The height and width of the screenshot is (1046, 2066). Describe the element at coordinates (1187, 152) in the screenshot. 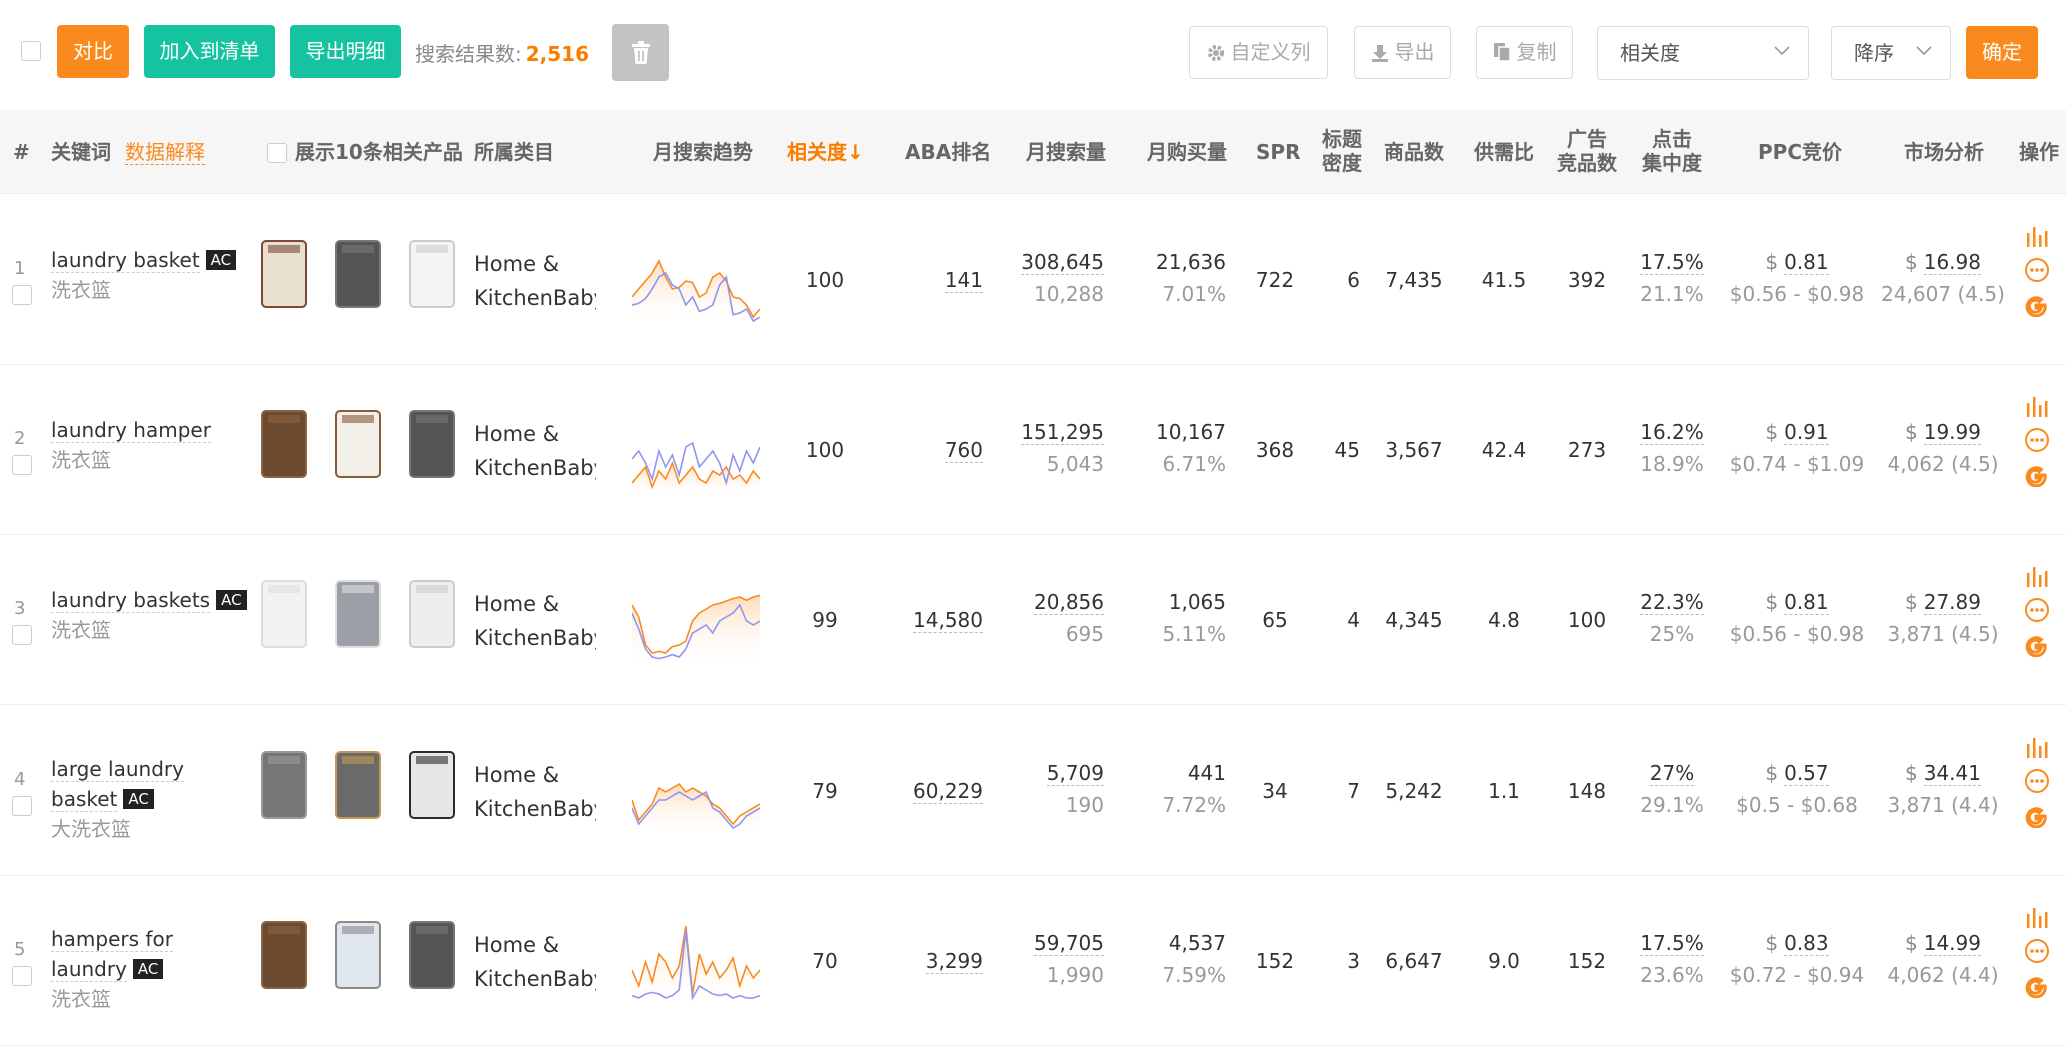

I see `col-monthly-purchase: 月购买量` at that location.